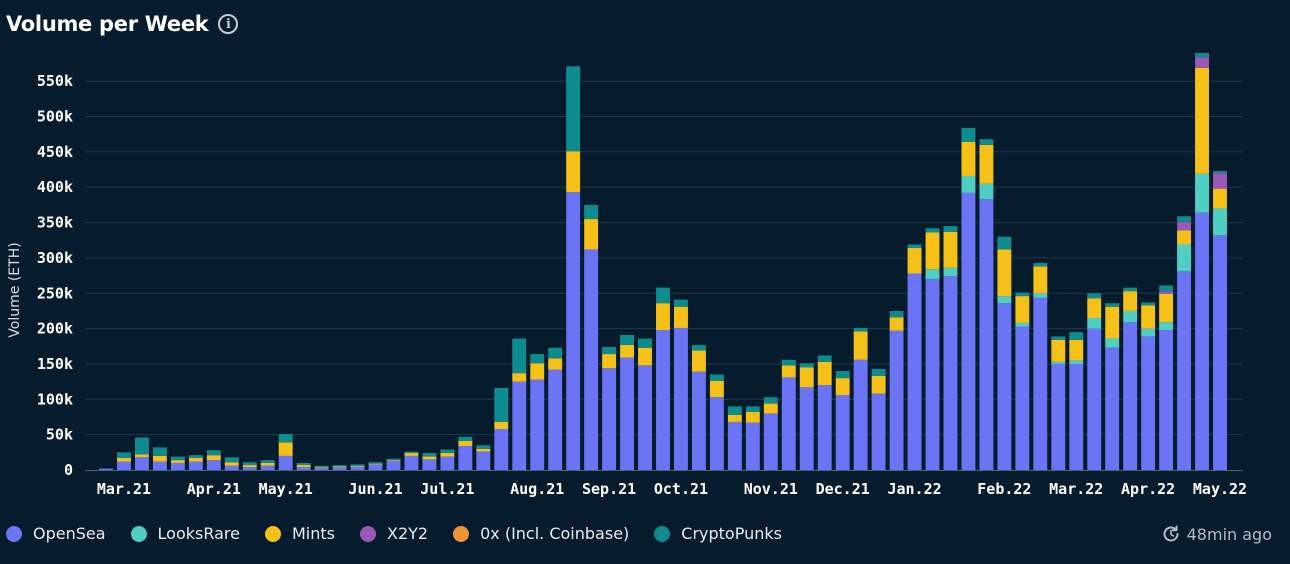 This screenshot has width=1290, height=564. What do you see at coordinates (731, 533) in the screenshot?
I see `legend-label: CryptoPunks` at bounding box center [731, 533].